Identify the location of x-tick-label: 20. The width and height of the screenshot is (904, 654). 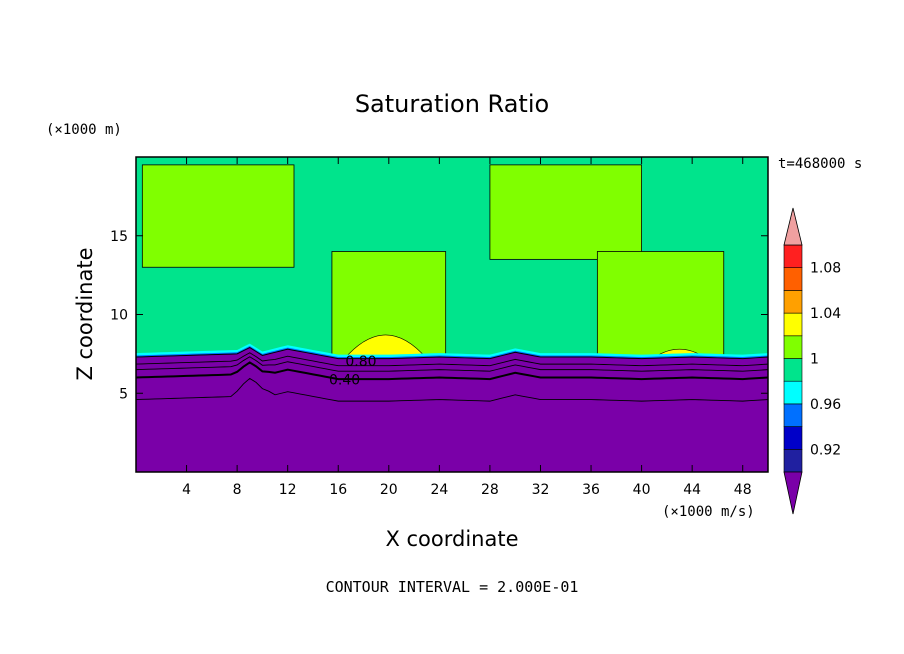
(389, 490).